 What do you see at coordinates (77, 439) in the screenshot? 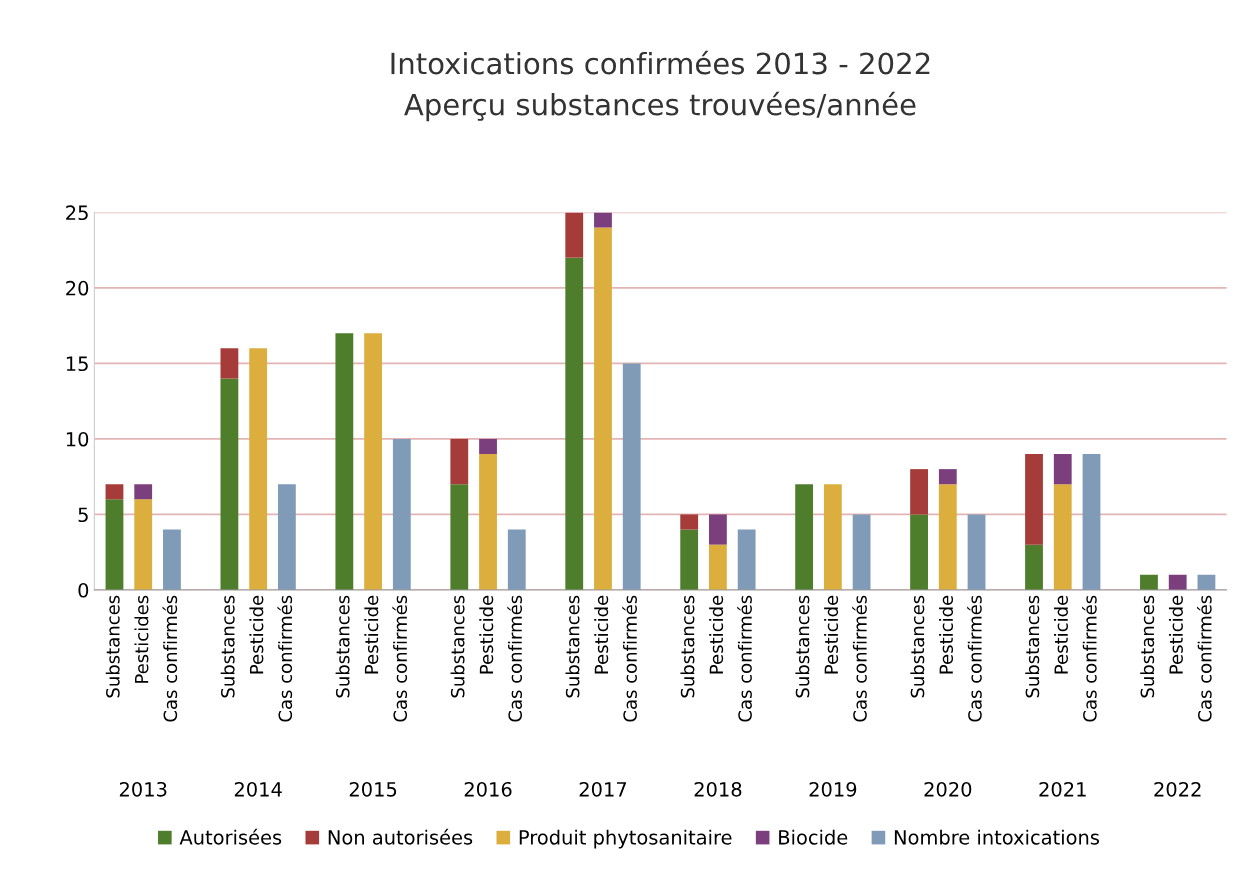
I see `y-tick-label: 10` at bounding box center [77, 439].